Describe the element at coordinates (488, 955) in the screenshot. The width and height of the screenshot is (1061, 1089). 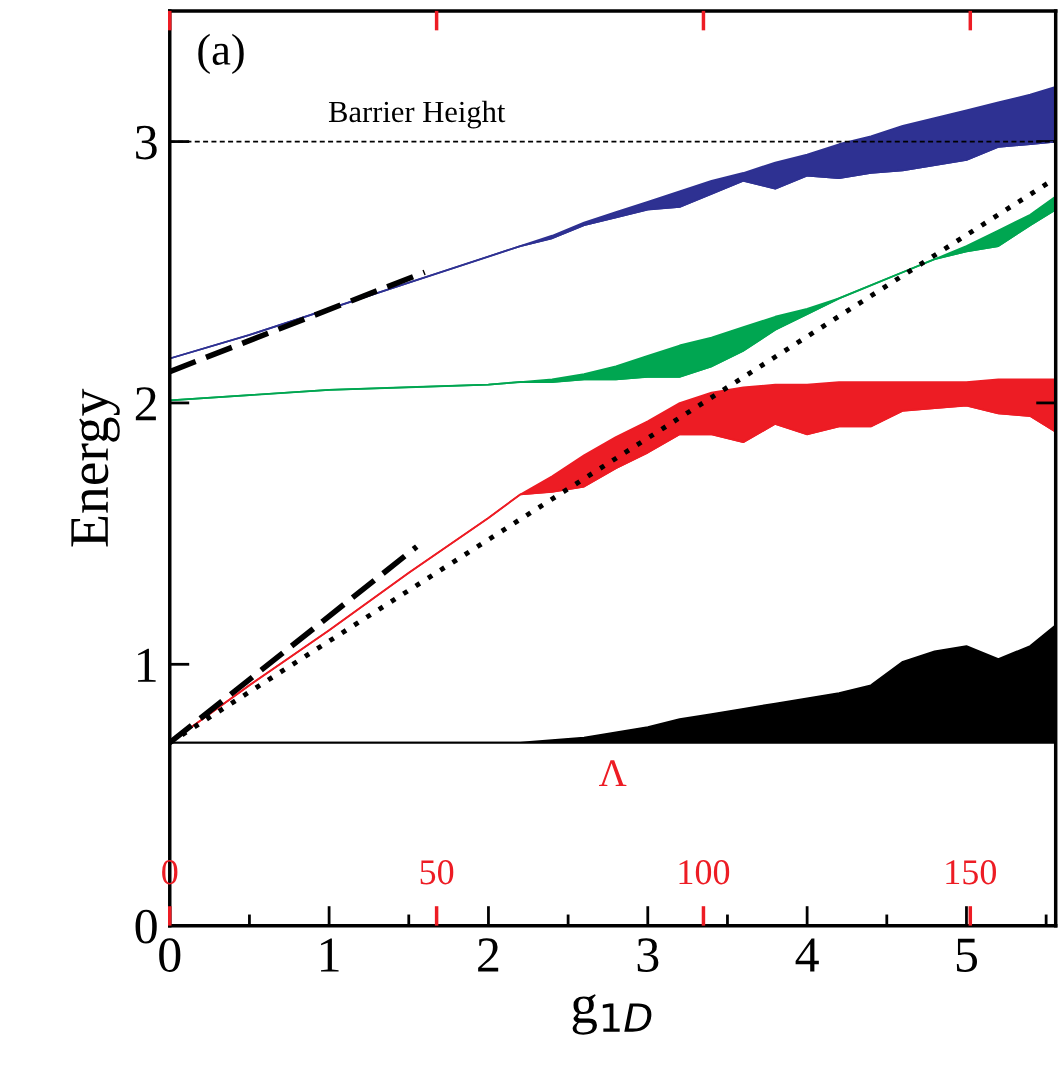
I see `x-tick-label: 2` at that location.